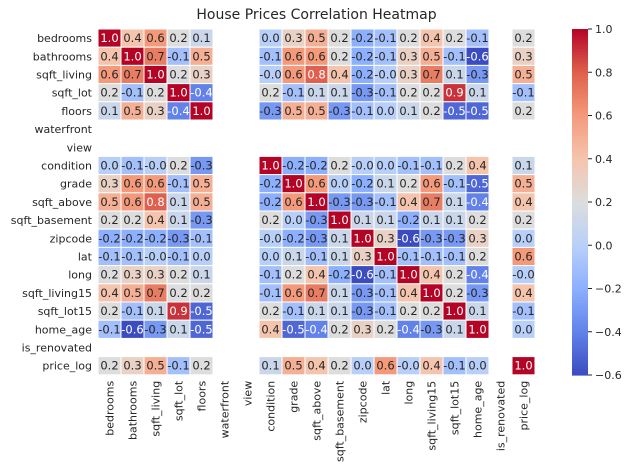 The image size is (633, 475). What do you see at coordinates (79, 147) in the screenshot?
I see `y-tick-label: view` at bounding box center [79, 147].